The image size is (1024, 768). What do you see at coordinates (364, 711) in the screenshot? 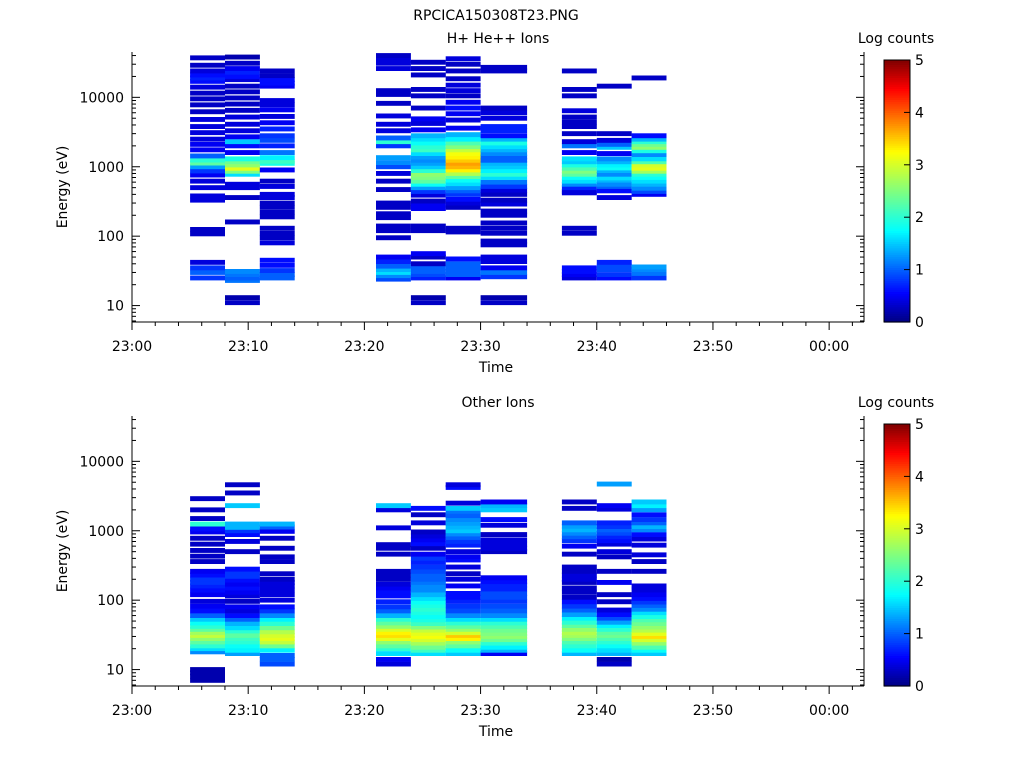
I see `x-tick-label: 23:20` at bounding box center [364, 711].